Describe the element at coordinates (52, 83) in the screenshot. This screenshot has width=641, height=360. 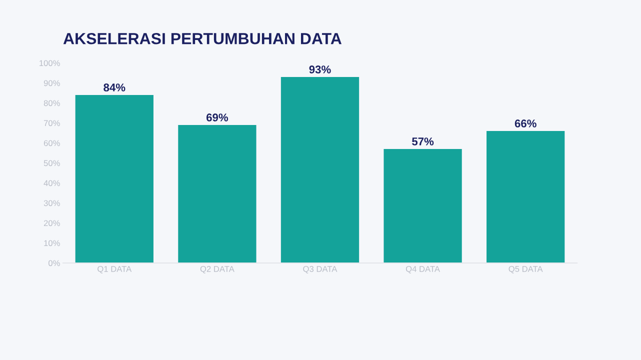
I see `y-tick-label: 90%` at that location.